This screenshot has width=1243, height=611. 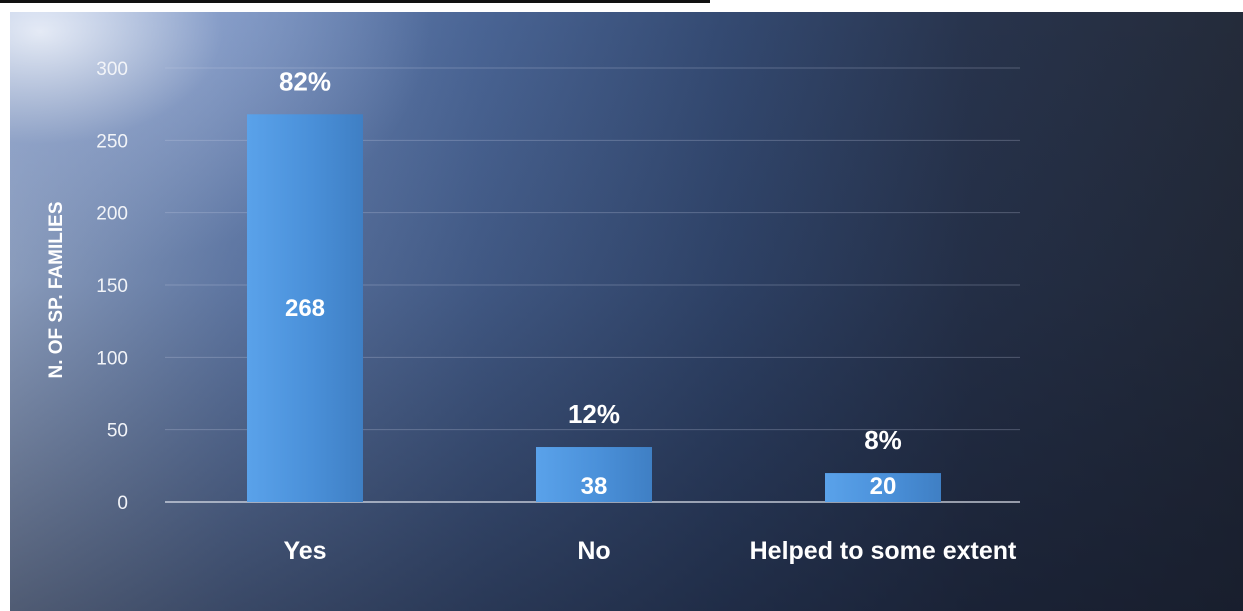 I want to click on y-tick-label: 200, so click(x=112, y=214).